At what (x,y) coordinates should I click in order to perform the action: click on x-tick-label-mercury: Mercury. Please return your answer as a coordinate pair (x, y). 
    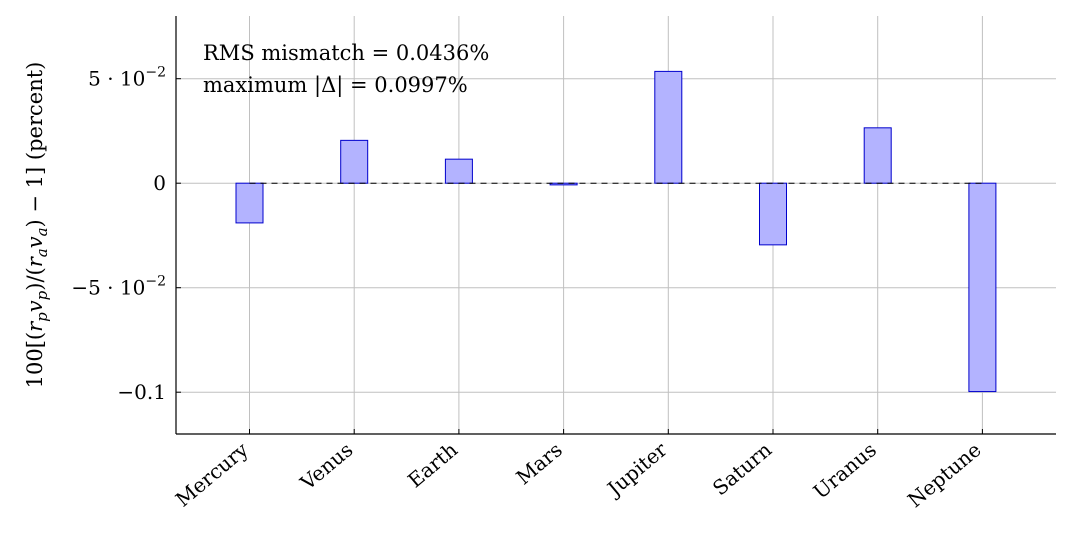
    Looking at the image, I should click on (212, 474).